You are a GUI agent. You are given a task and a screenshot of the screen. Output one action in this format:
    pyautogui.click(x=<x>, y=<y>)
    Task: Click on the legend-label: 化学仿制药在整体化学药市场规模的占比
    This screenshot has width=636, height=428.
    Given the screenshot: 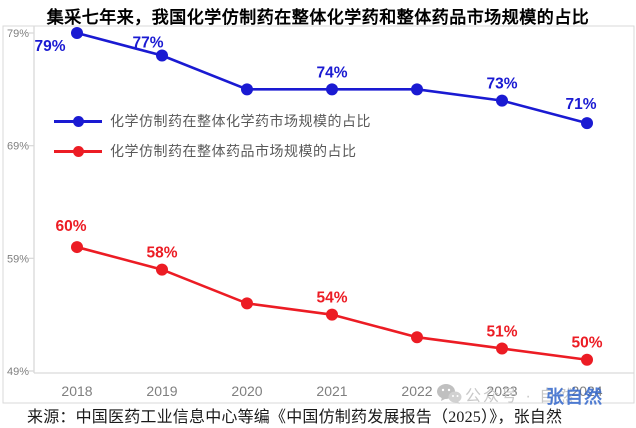 What is the action you would take?
    pyautogui.click(x=240, y=121)
    